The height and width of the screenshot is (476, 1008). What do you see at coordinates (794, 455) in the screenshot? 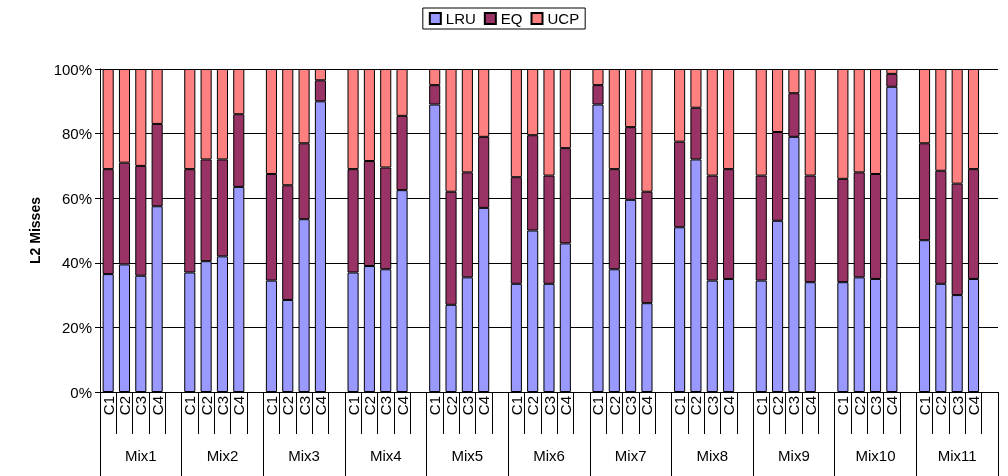
I see `text: Mix9` at bounding box center [794, 455].